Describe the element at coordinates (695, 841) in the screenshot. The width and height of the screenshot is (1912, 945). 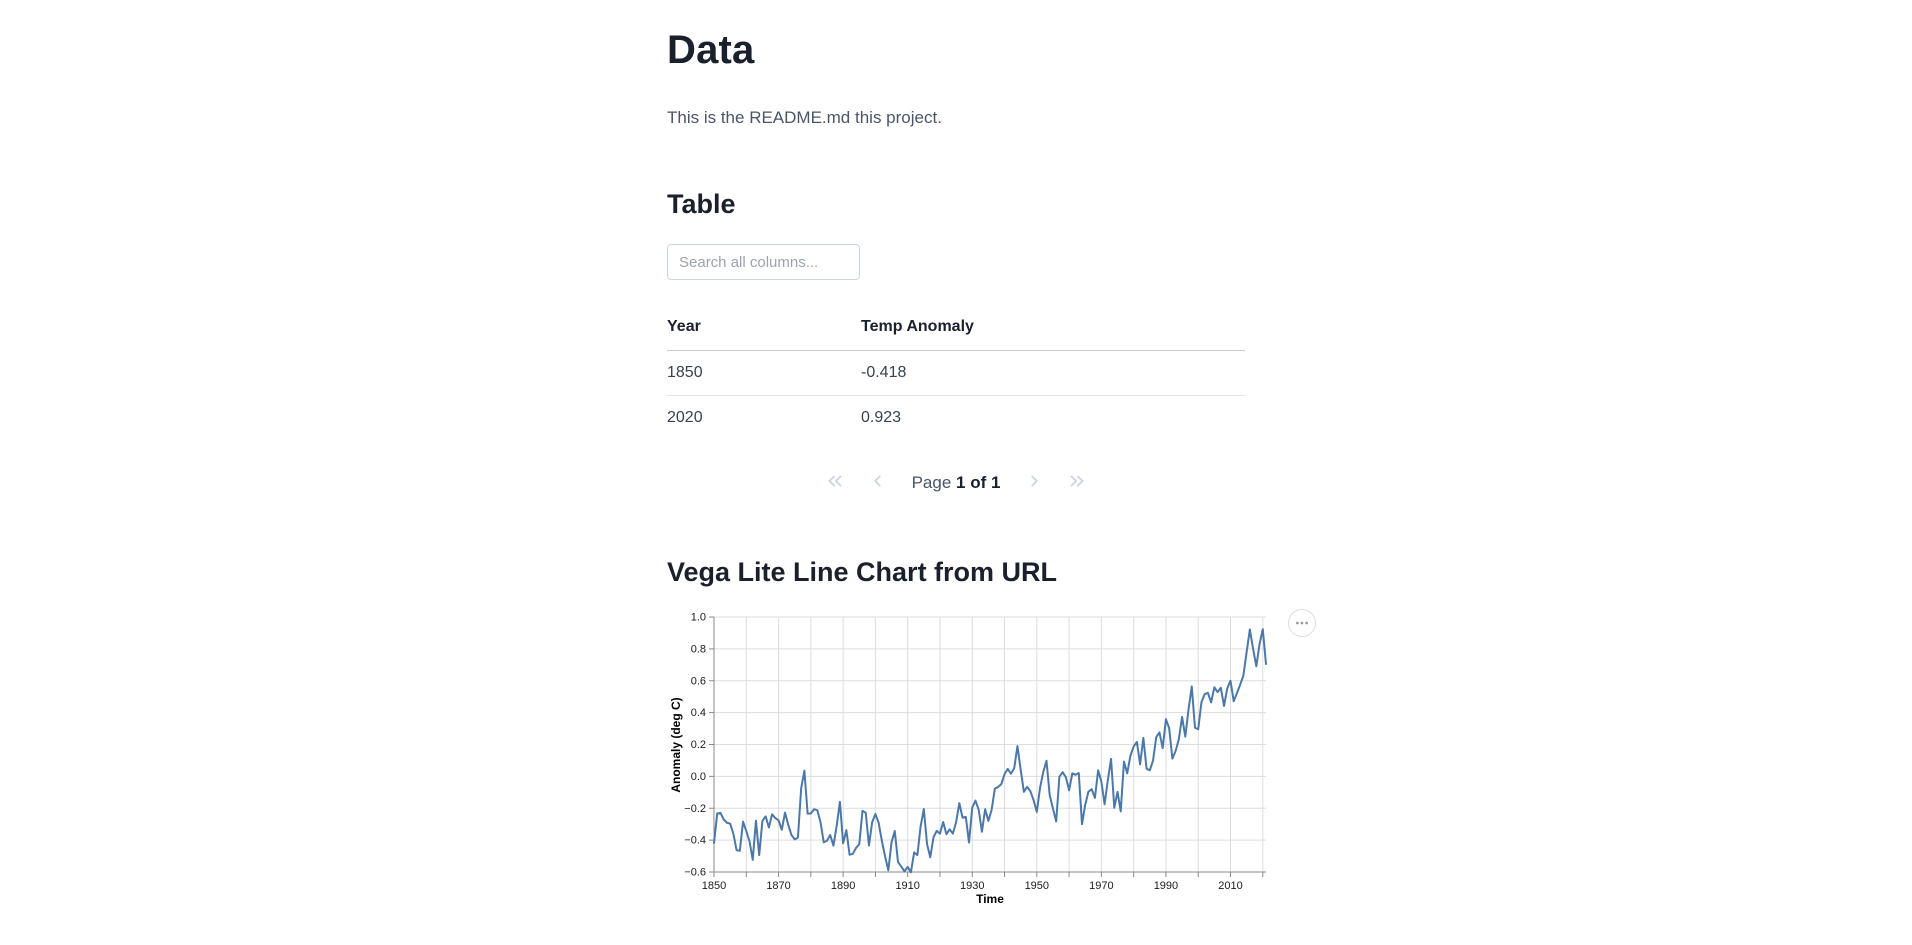
I see `y-tick-label: −0.4` at that location.